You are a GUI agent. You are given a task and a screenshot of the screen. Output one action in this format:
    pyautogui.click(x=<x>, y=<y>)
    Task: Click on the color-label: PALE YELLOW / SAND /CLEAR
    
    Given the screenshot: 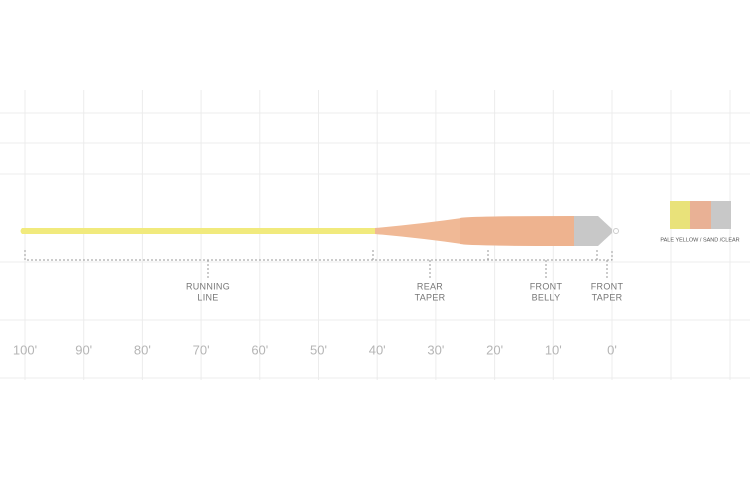 What is the action you would take?
    pyautogui.click(x=699, y=240)
    